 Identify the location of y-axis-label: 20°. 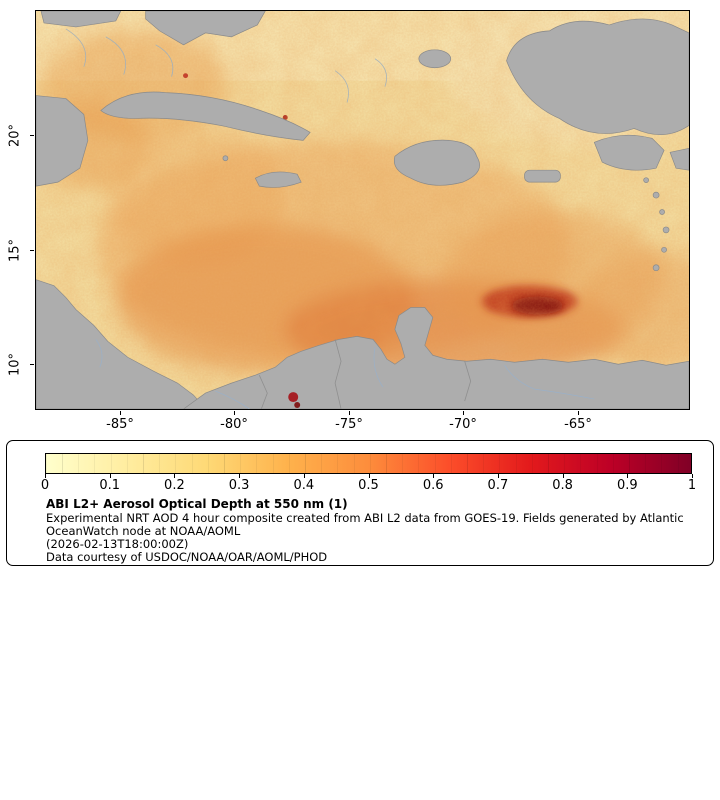
(15, 135).